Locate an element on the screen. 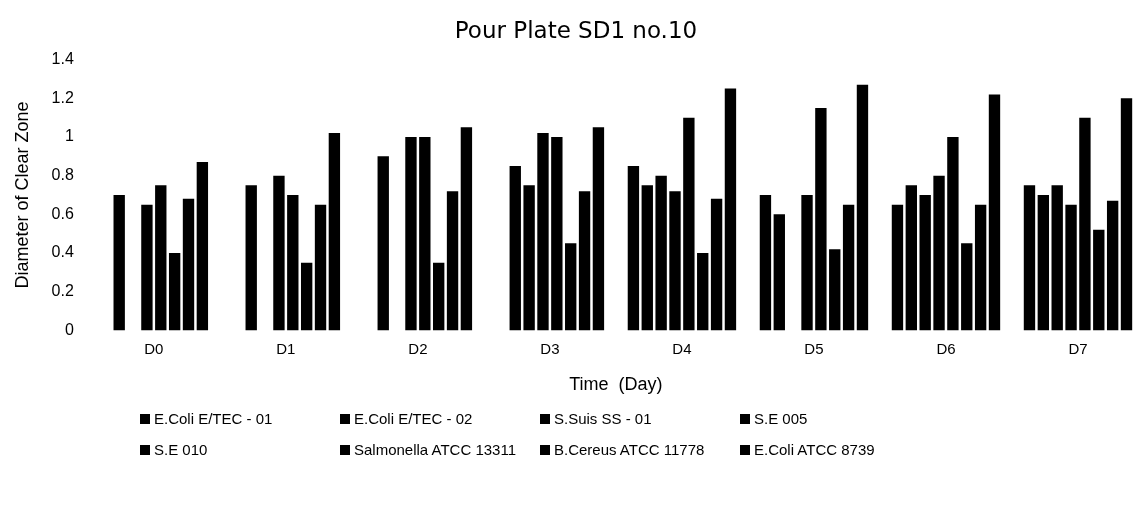 This screenshot has width=1144, height=509. x-tick-label: D7 is located at coordinates (1078, 348).